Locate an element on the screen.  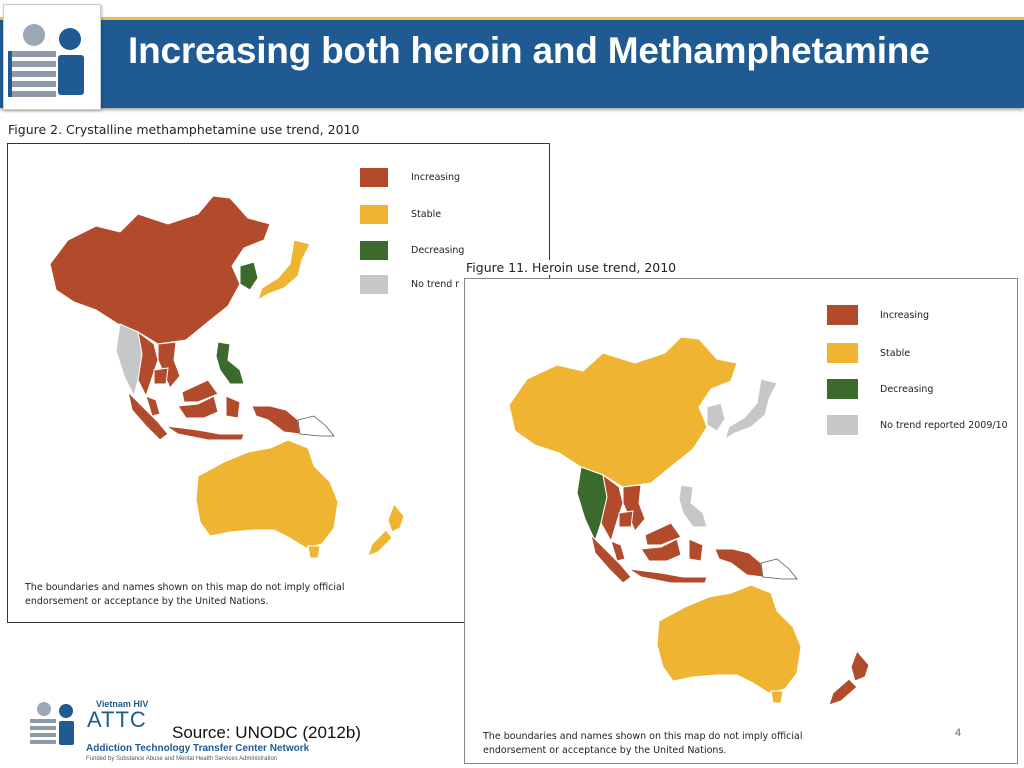
legend-label: No trend r is located at coordinates (435, 284).